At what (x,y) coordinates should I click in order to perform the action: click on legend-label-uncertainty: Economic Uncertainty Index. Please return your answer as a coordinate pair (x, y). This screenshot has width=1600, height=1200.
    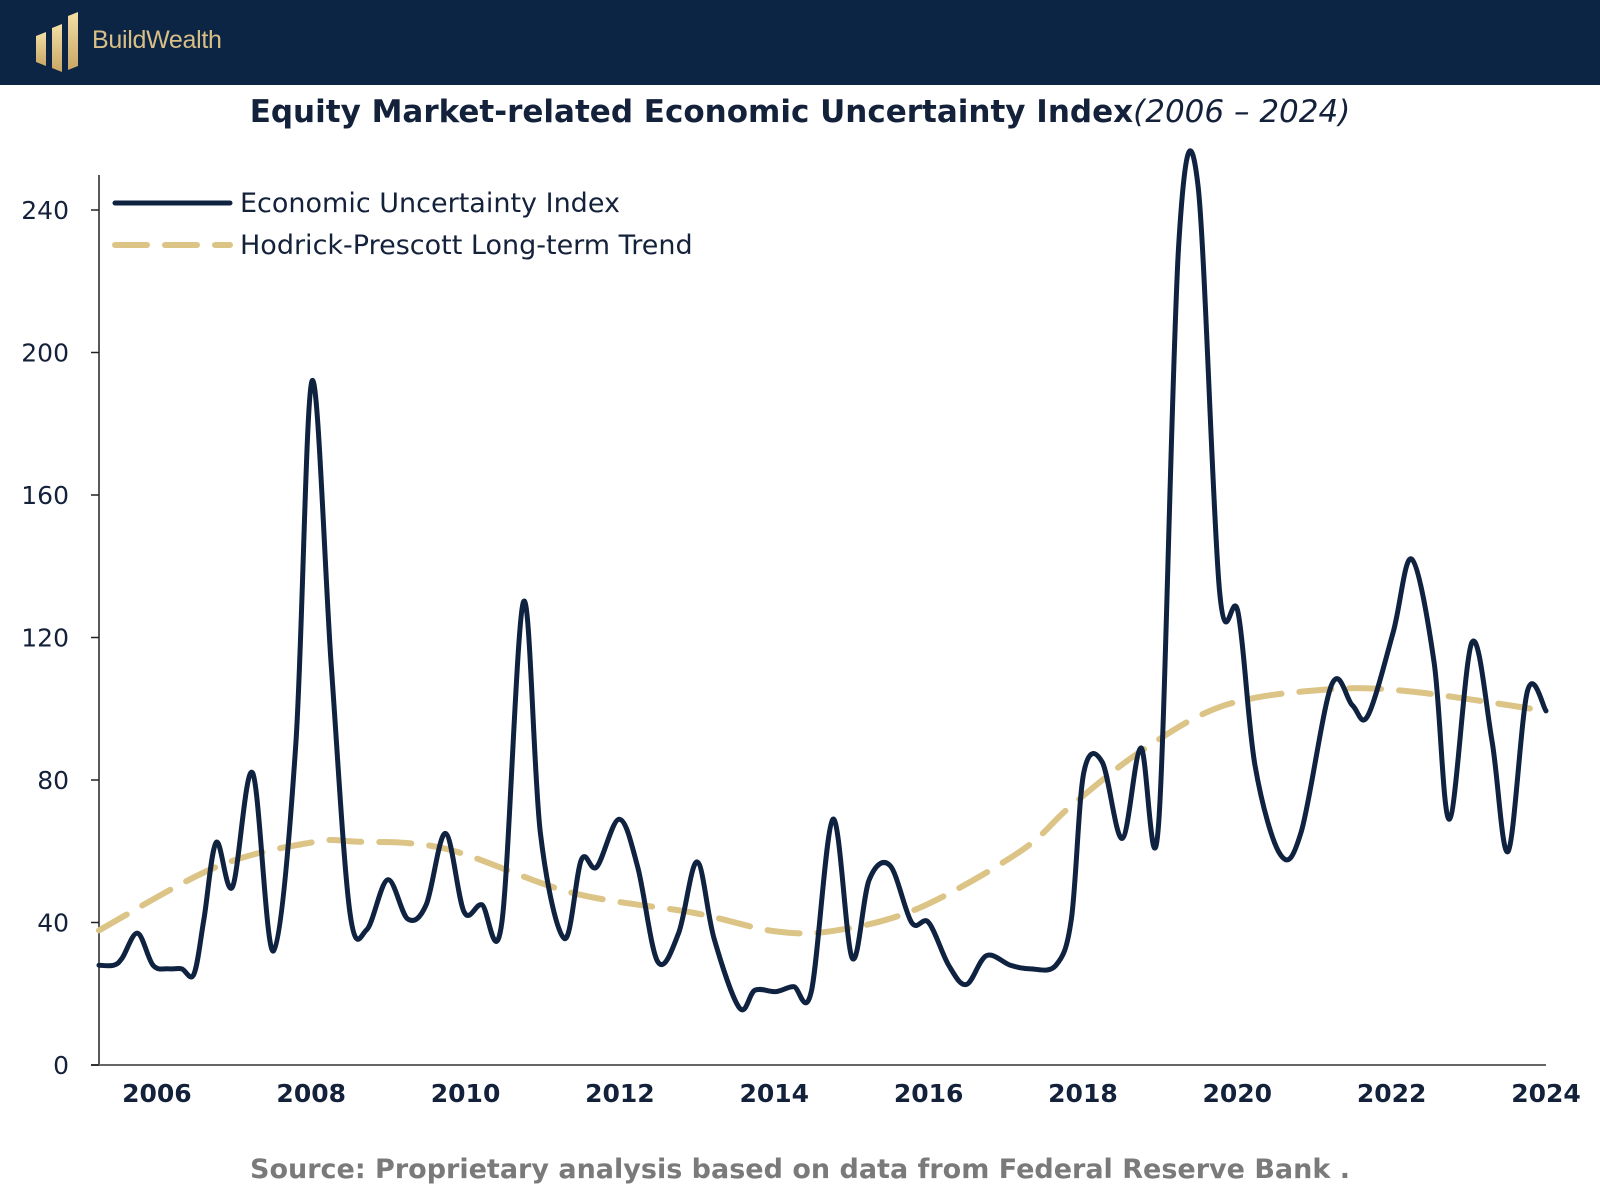
    Looking at the image, I should click on (430, 203).